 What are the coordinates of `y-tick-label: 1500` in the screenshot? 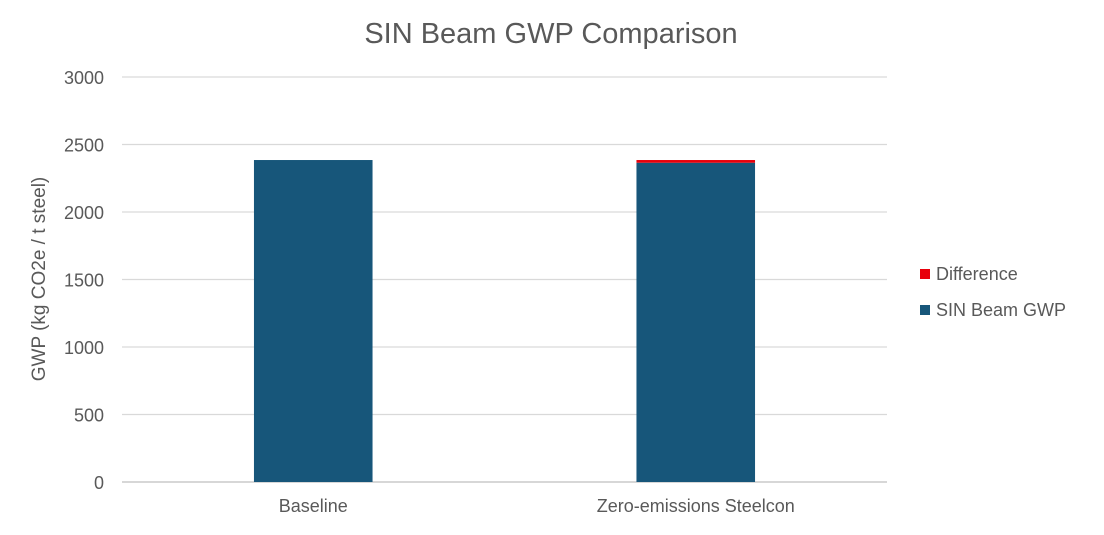 It's located at (84, 281).